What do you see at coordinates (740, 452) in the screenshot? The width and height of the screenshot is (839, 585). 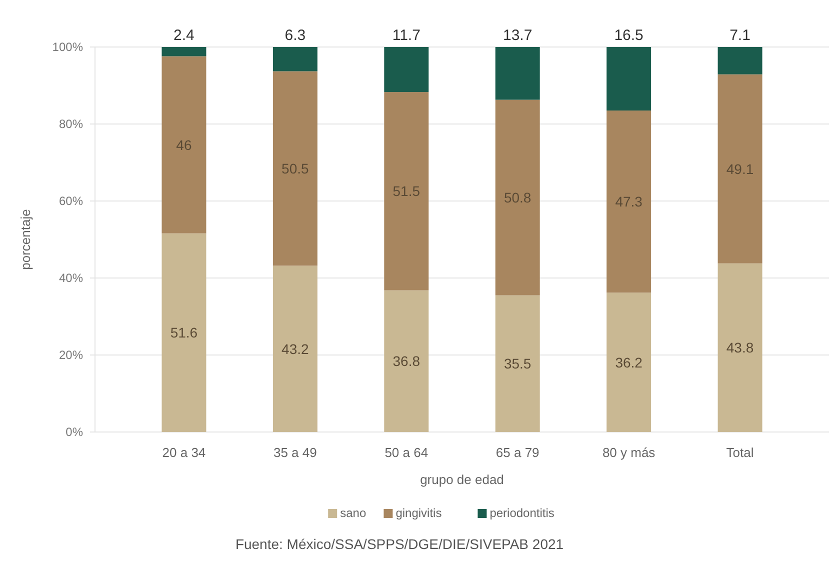 I see `x-tick-label: Total` at bounding box center [740, 452].